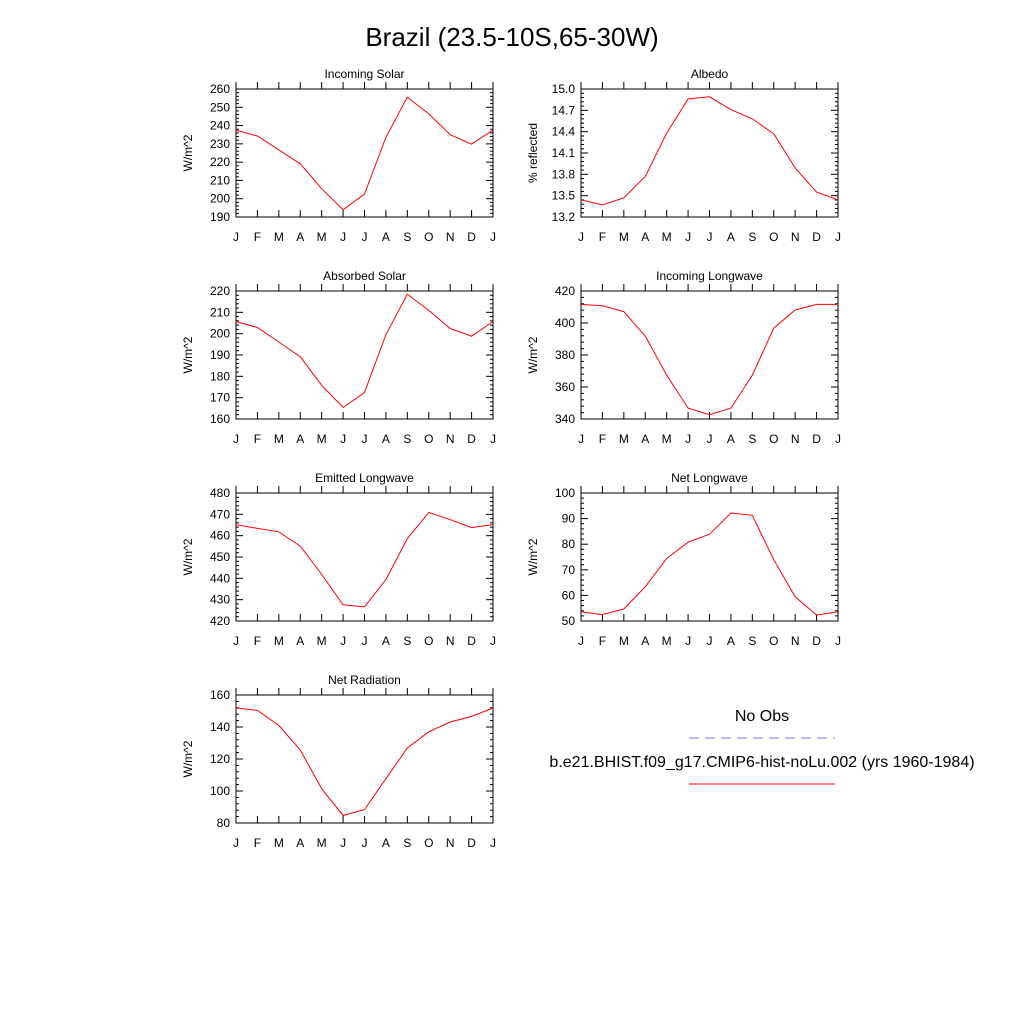 The image size is (1024, 1024). I want to click on y-tick-label: 380, so click(565, 355).